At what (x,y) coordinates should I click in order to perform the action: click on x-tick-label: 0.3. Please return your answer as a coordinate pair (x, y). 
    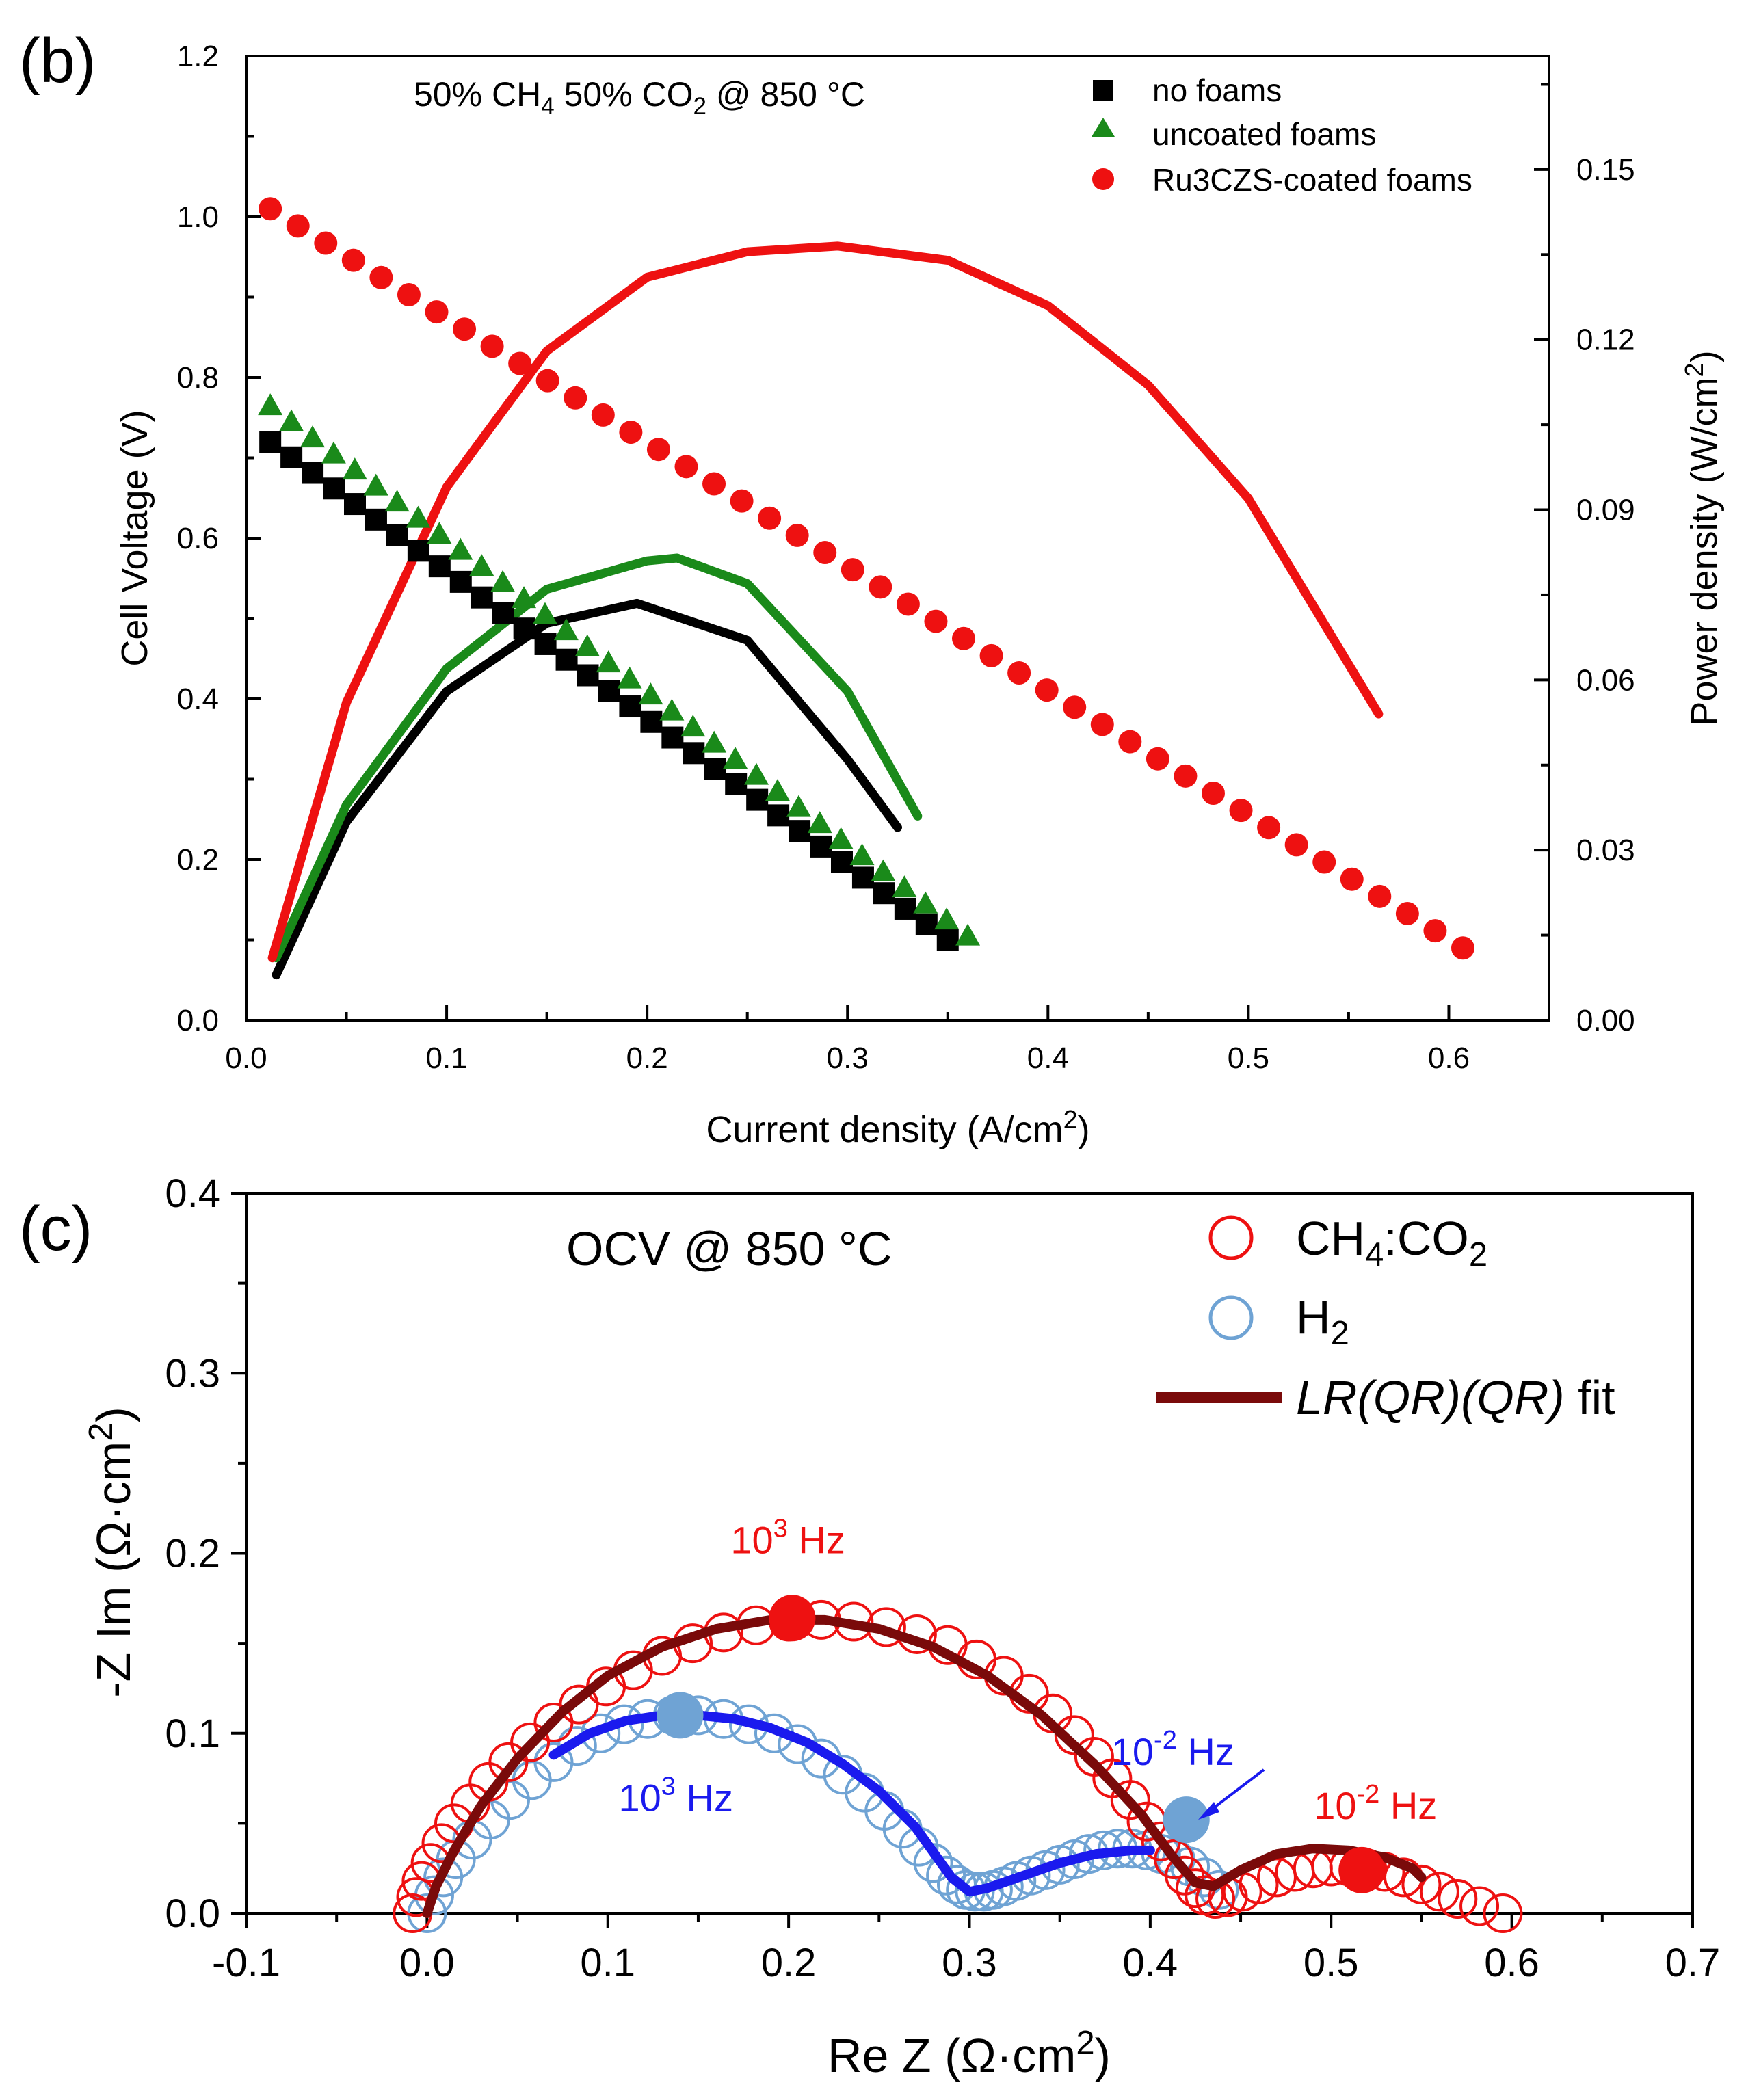
    Looking at the image, I should click on (848, 1058).